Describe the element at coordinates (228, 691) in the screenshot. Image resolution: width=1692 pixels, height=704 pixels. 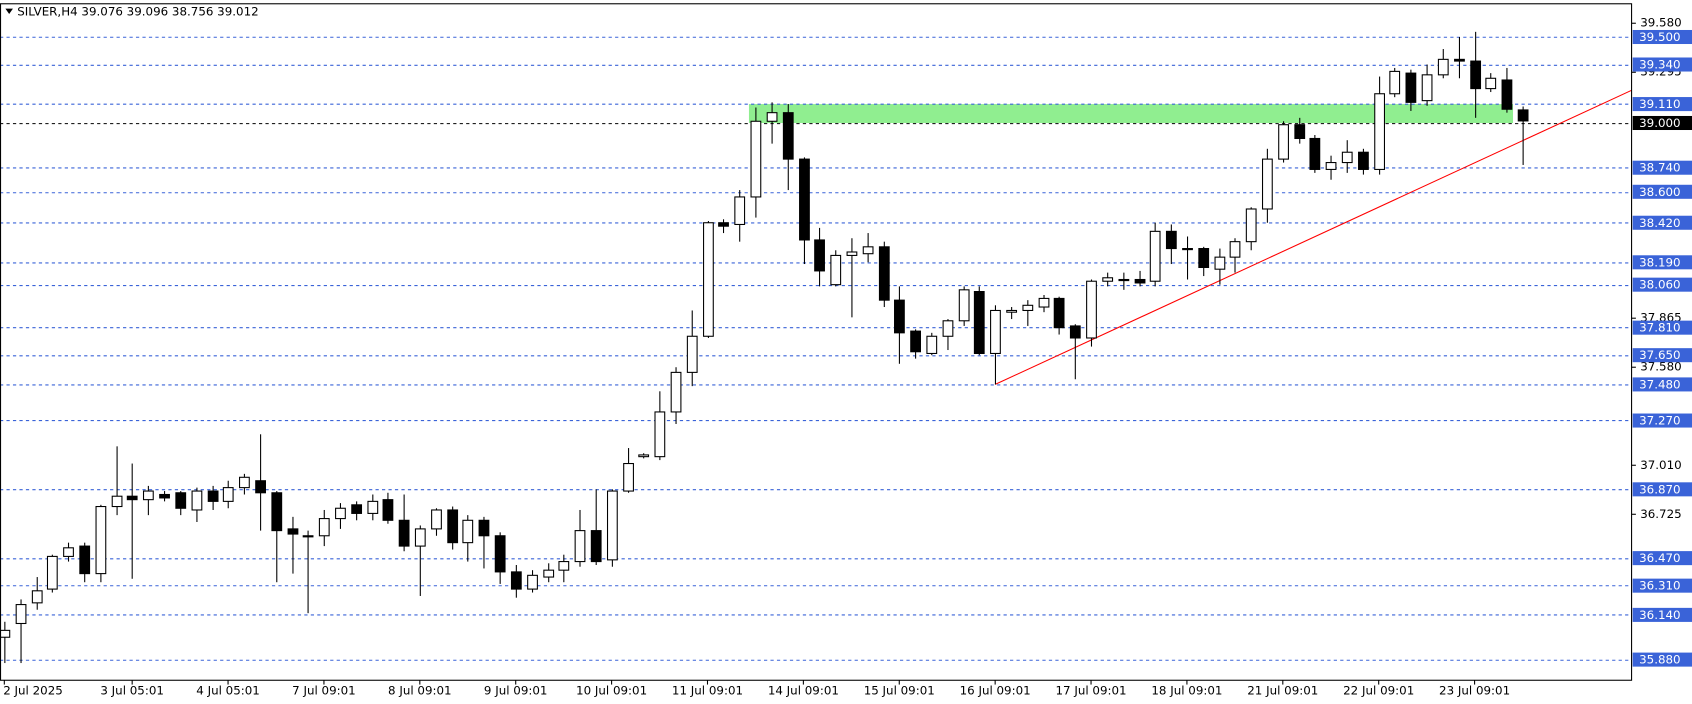
I see `x-tick-label: 4 Jul 05:01` at that location.